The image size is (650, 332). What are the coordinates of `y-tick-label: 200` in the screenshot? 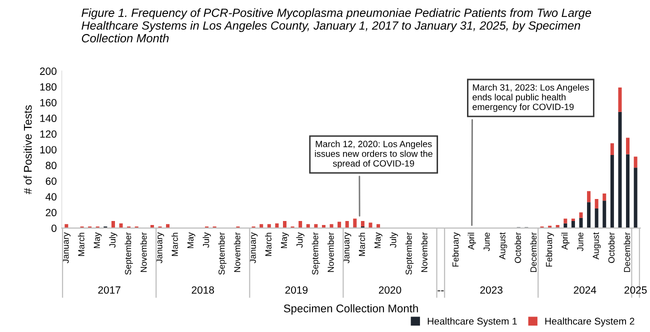 It's located at (48, 71).